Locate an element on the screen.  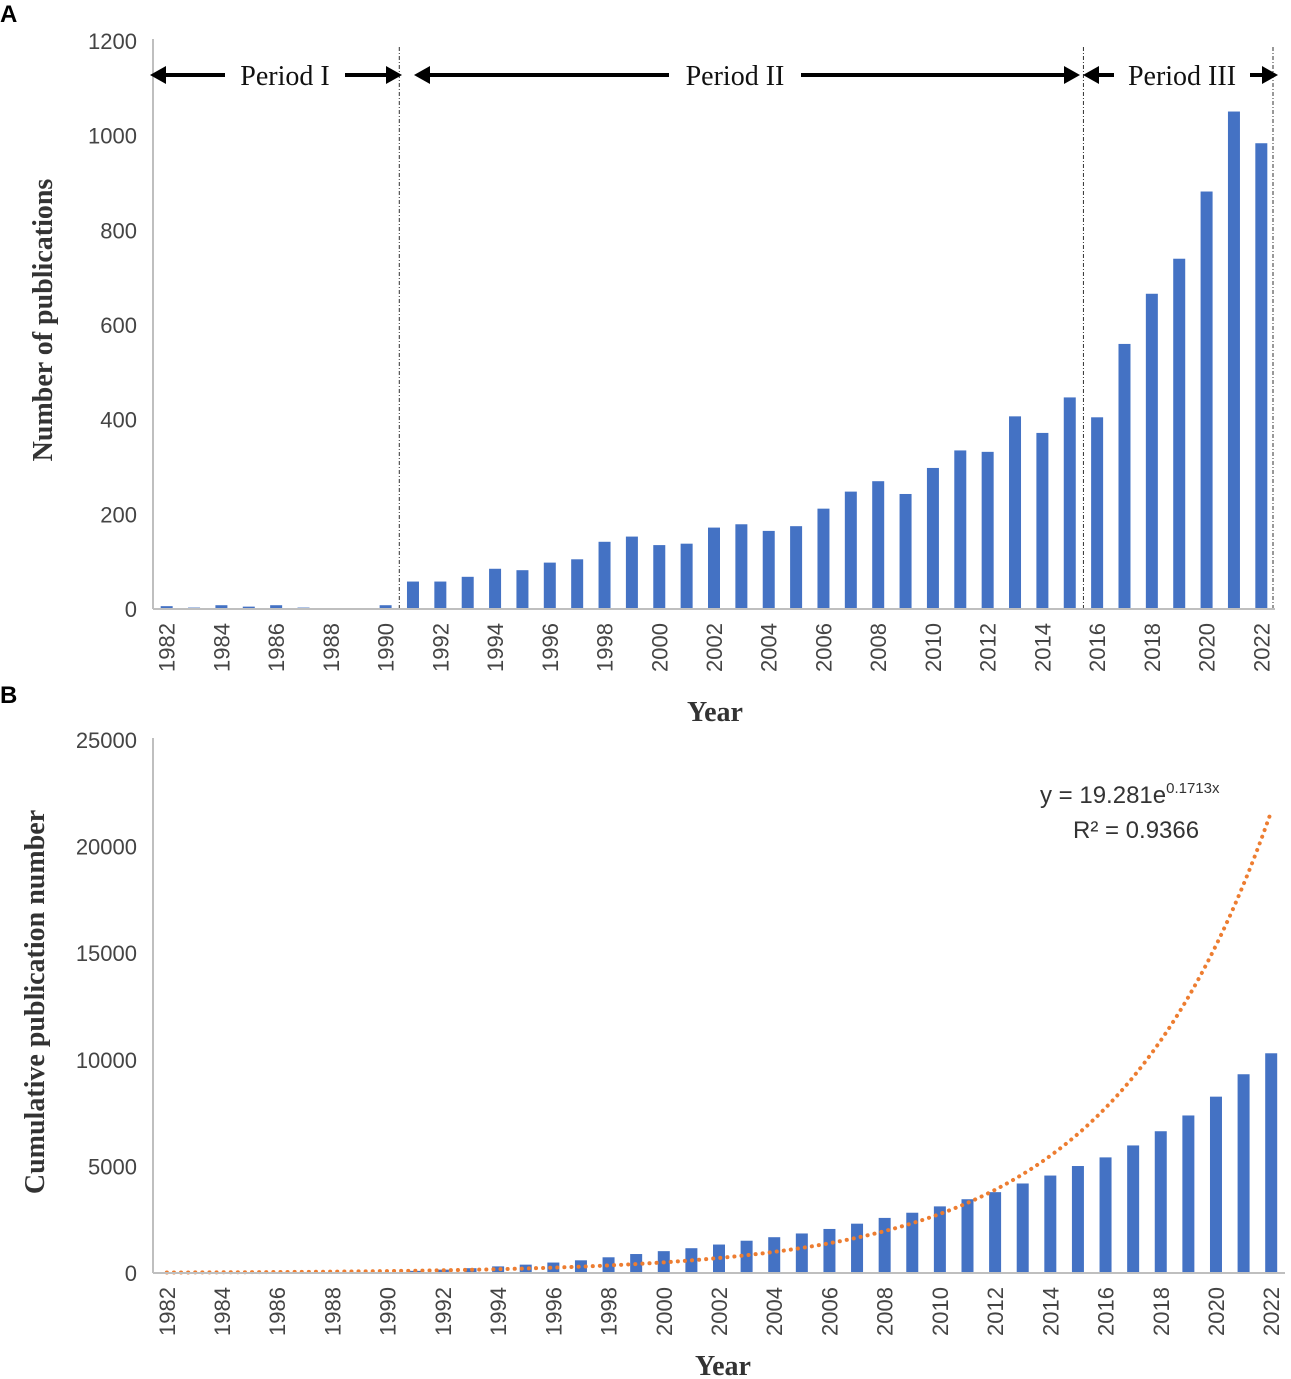
x-tick-2000: 2000 is located at coordinates (659, 647).